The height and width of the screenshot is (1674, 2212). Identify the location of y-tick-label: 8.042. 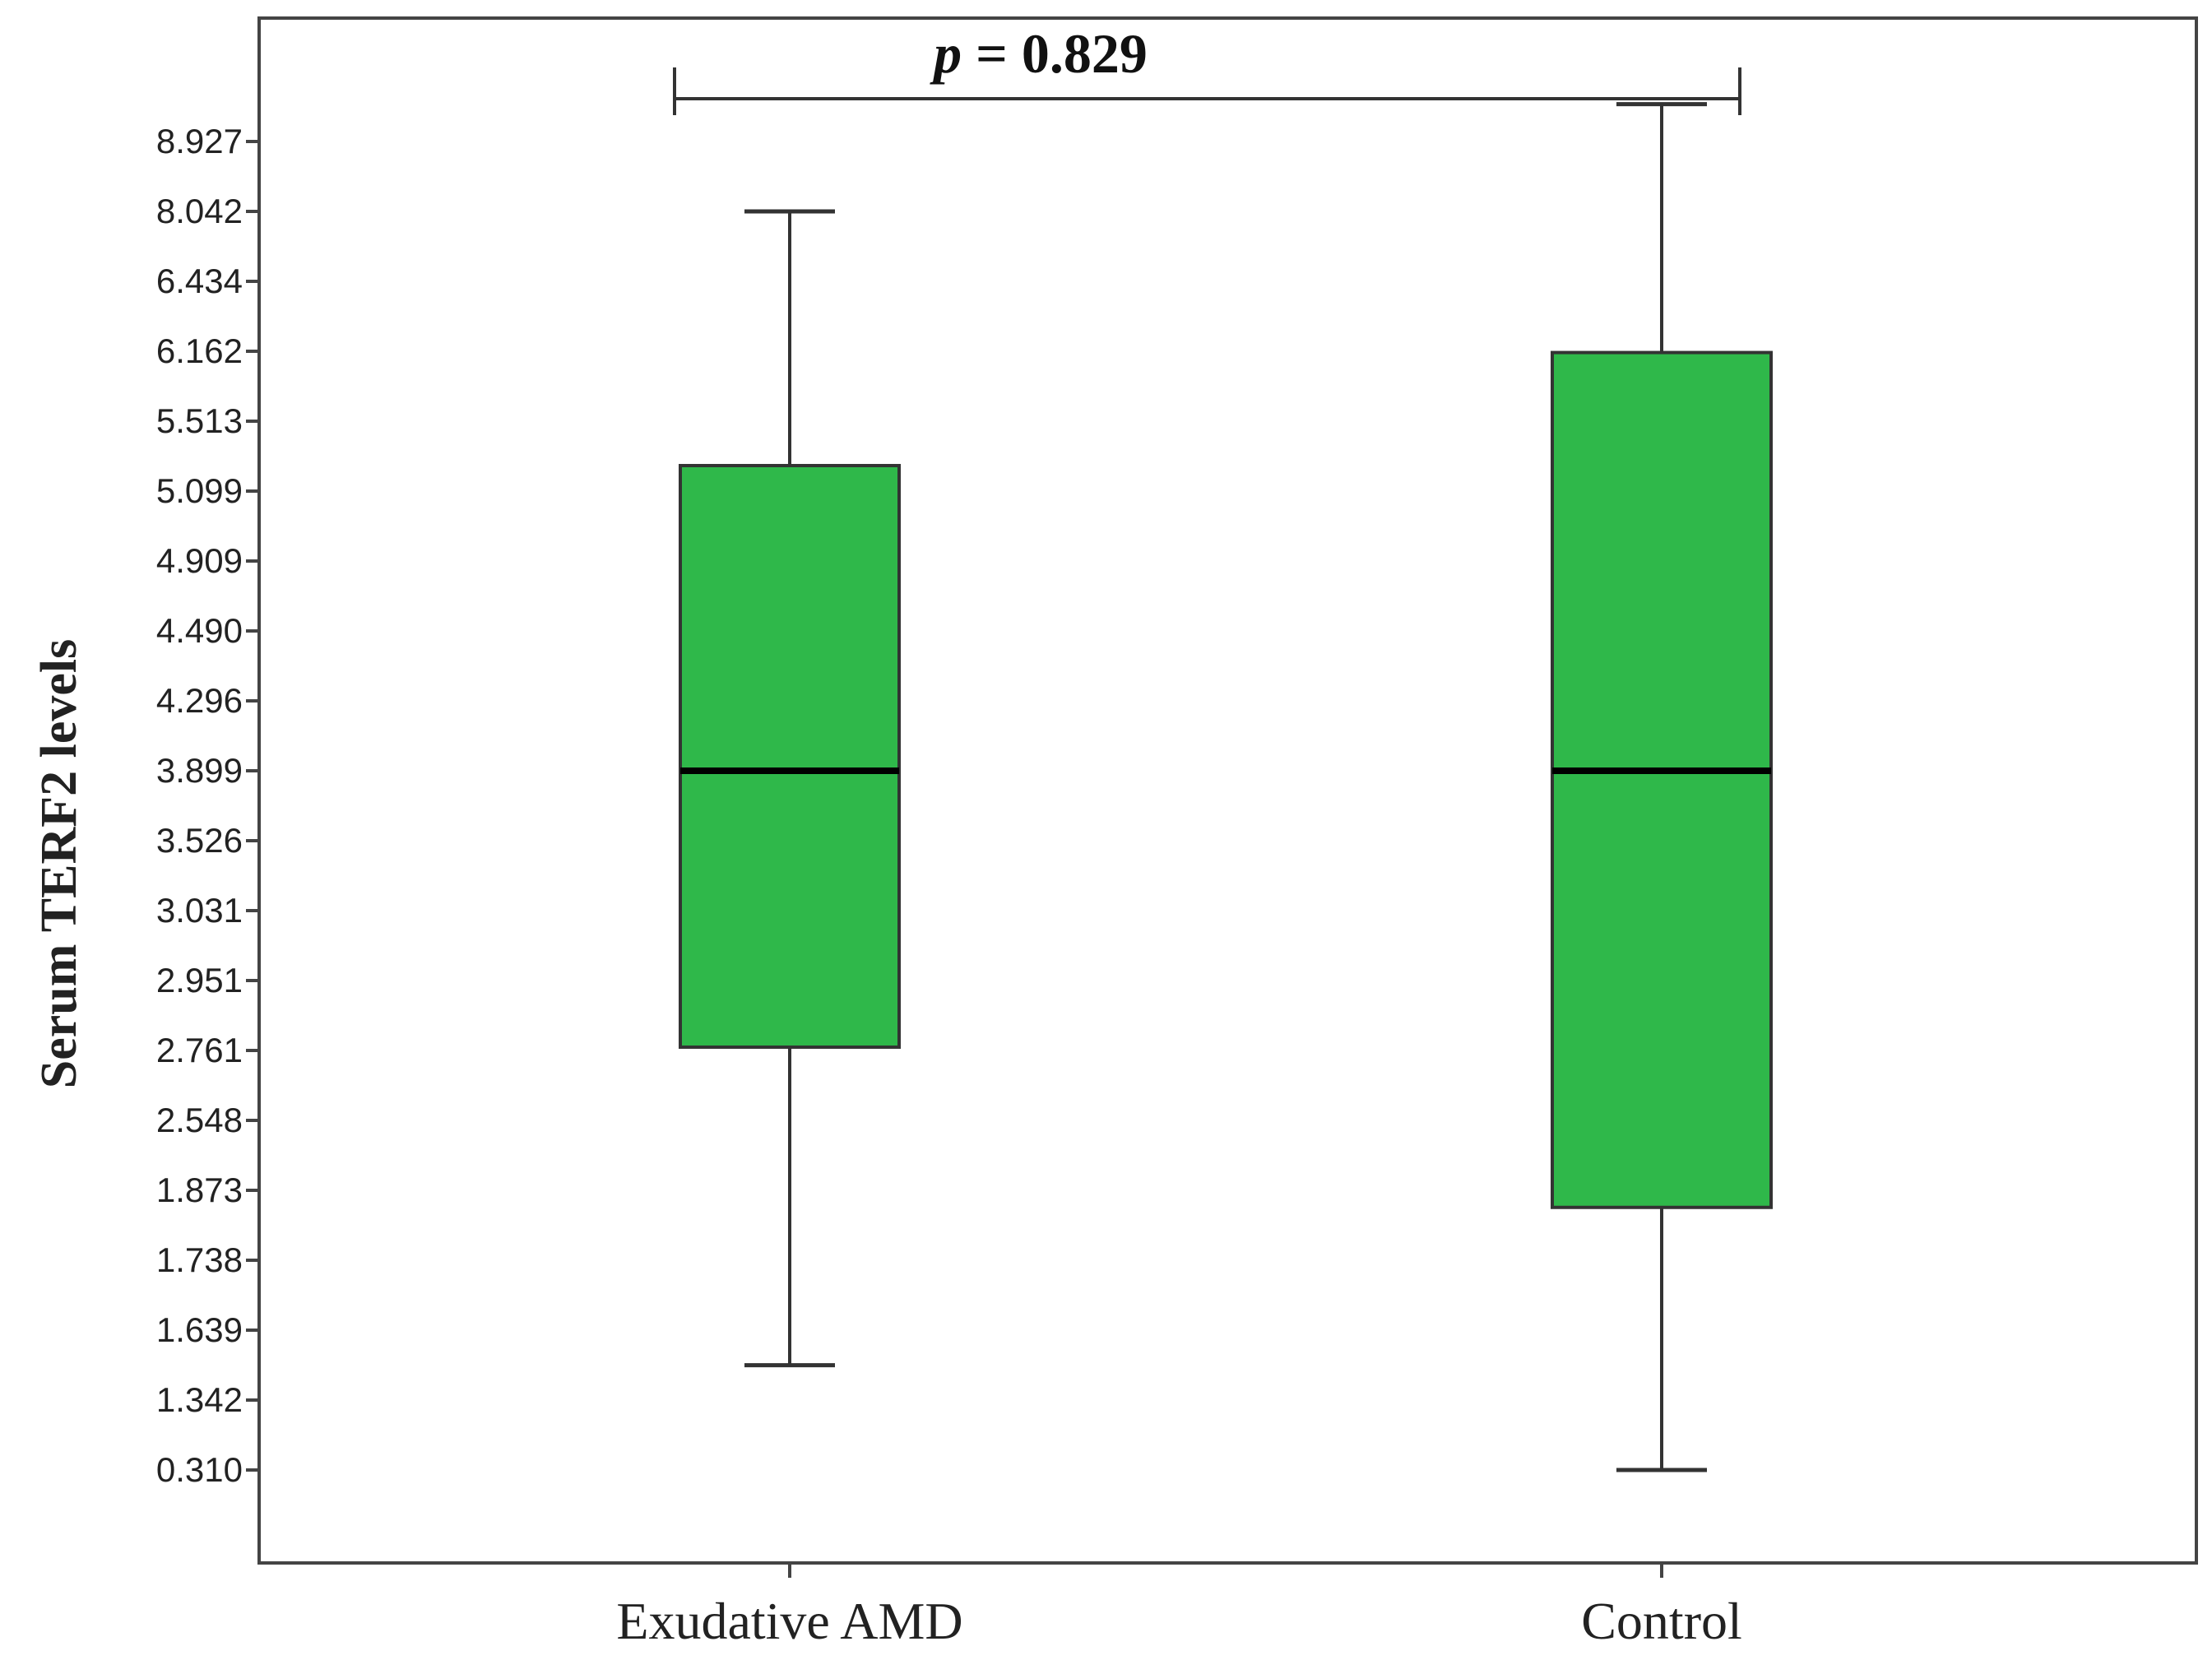
(200, 211).